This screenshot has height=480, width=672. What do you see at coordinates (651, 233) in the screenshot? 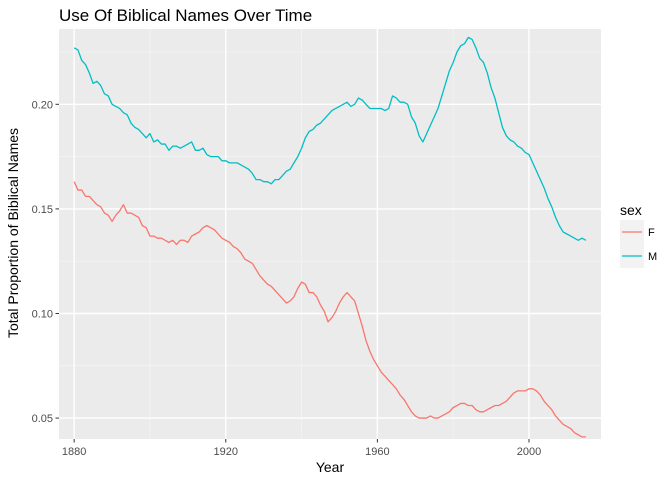
I see `legend-label-f: F` at bounding box center [651, 233].